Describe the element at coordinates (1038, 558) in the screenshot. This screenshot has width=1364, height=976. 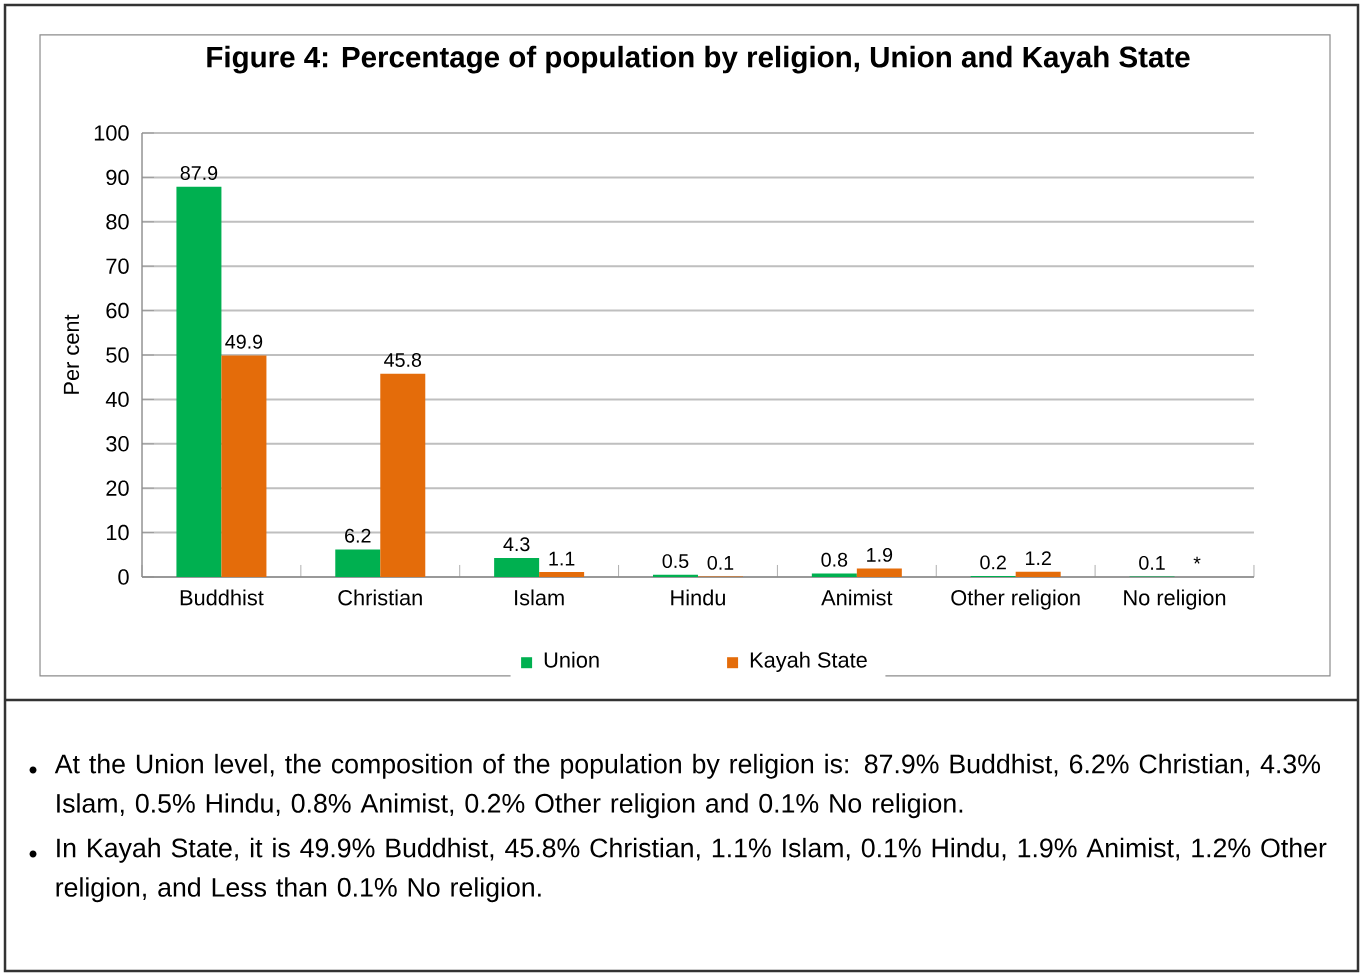
I see `data-label: 1.2` at that location.